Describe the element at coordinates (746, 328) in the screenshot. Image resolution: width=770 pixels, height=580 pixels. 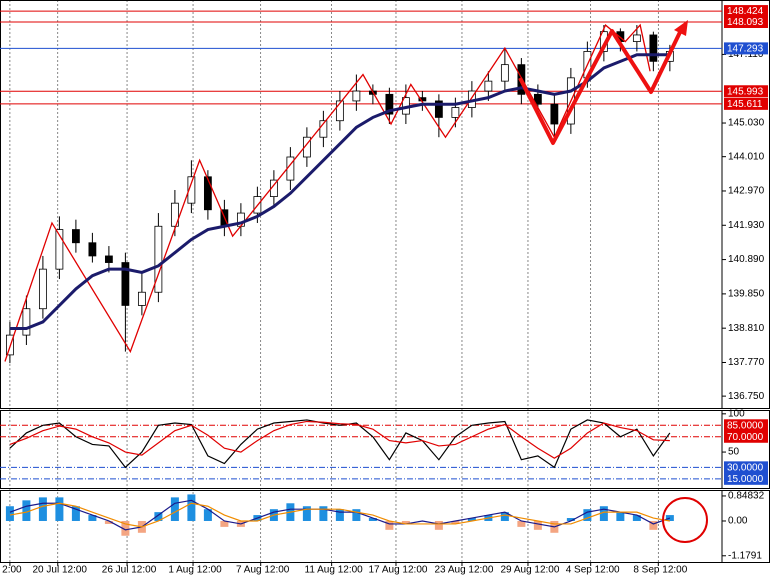
I see `y-tick-label: 138.810` at that location.